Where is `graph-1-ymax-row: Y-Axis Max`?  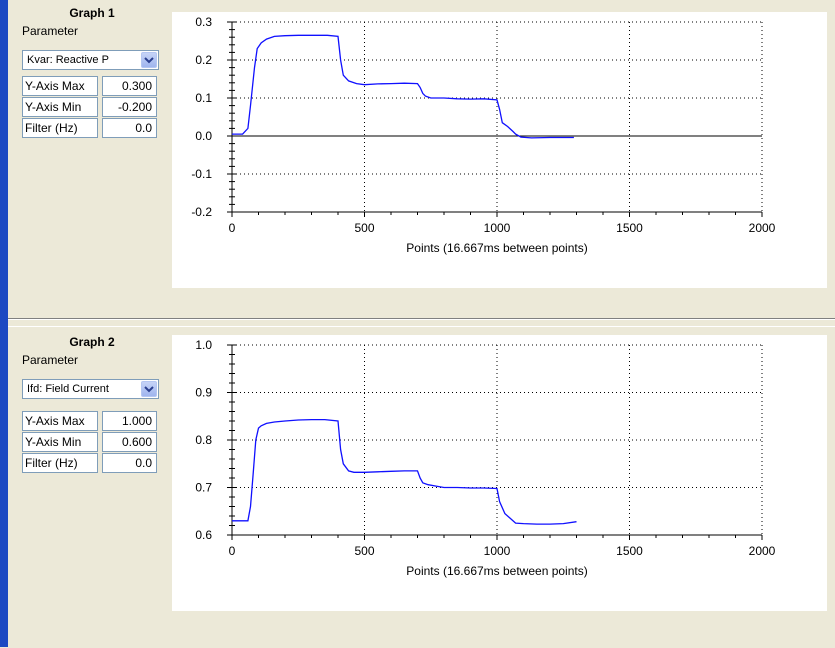
graph-1-ymax-row: Y-Axis Max is located at coordinates (92, 86).